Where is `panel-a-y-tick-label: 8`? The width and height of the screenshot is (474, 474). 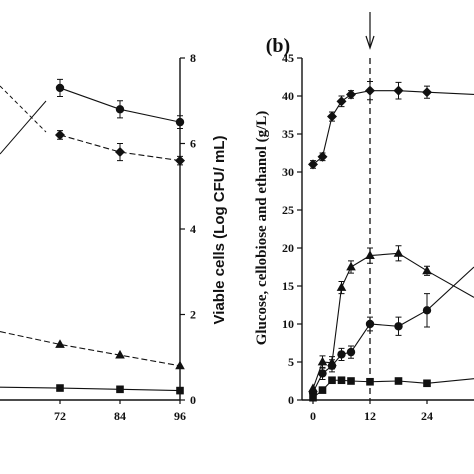
panel-a-y-tick-label: 8 is located at coordinates (193, 58).